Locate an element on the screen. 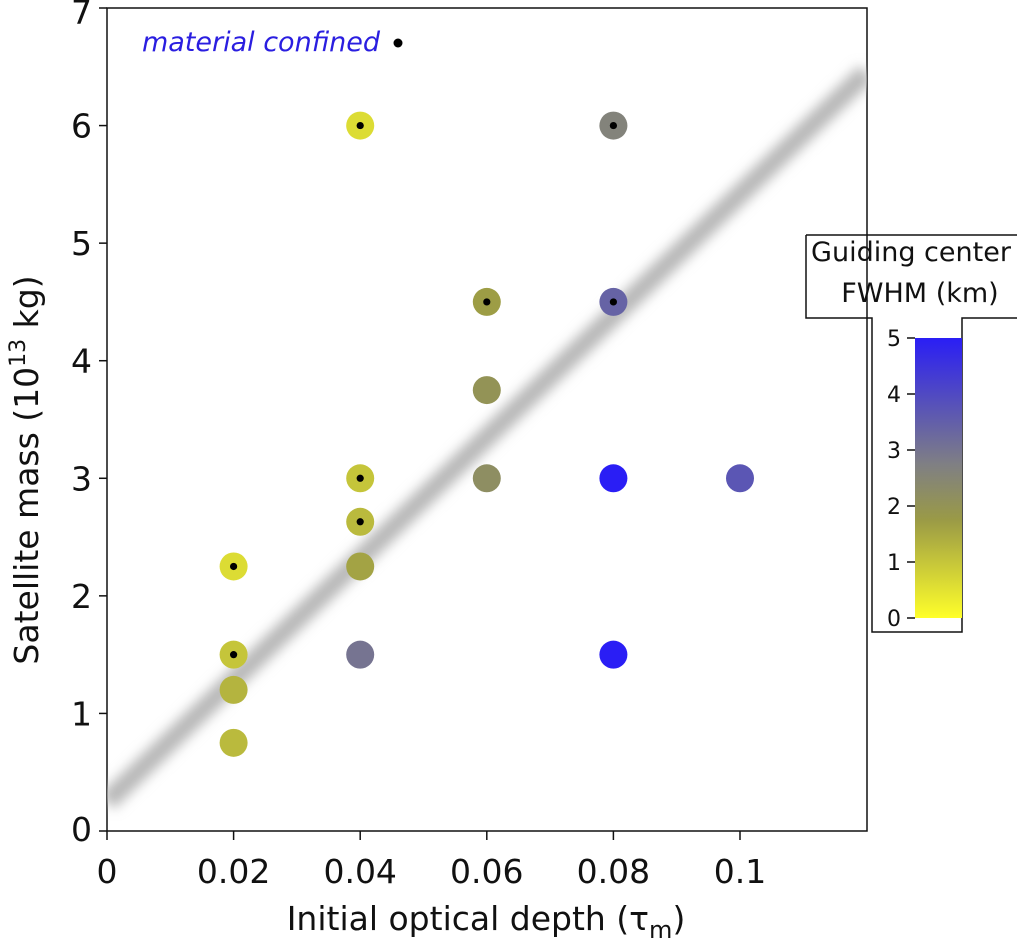 The height and width of the screenshot is (941, 1017). colorbar-tick-label: 1 is located at coordinates (894, 563).